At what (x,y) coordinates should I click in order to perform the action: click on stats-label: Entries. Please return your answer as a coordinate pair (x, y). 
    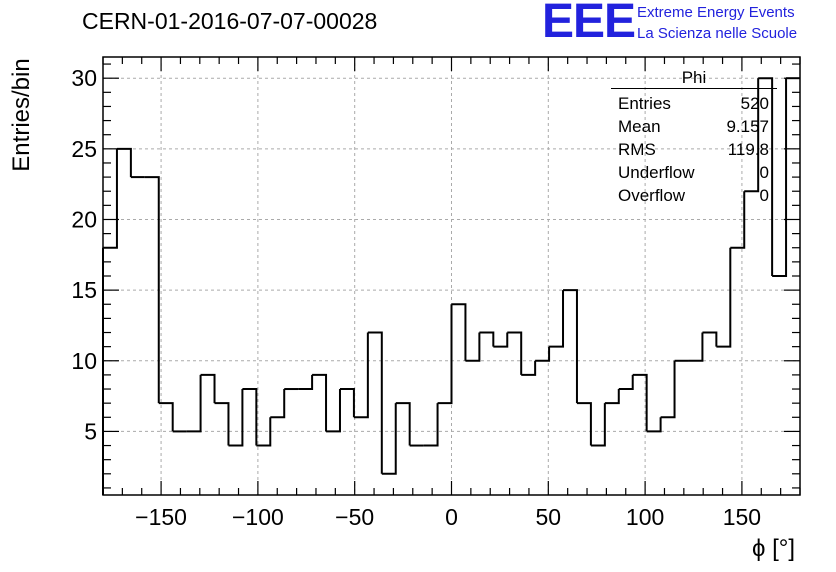
    Looking at the image, I should click on (644, 103).